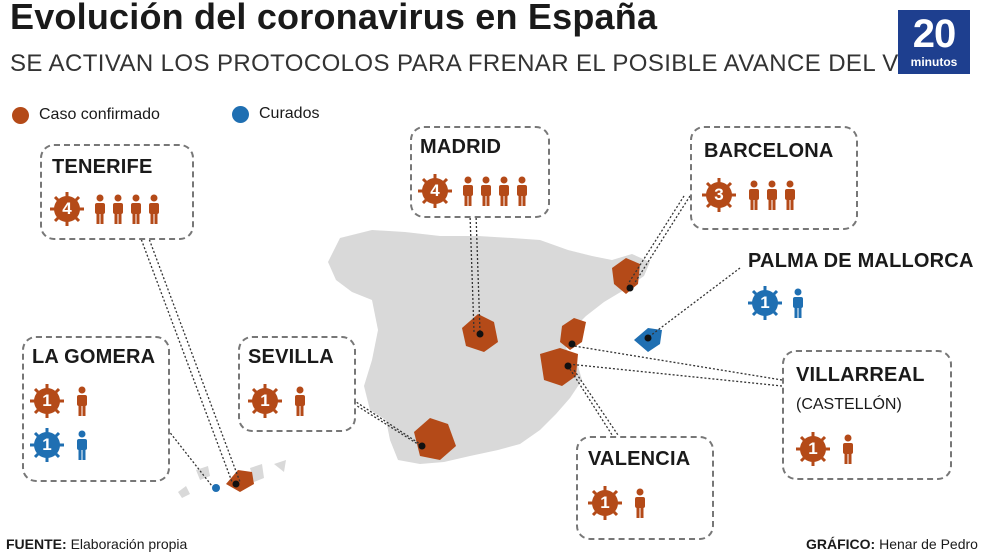  What do you see at coordinates (934, 62) in the screenshot?
I see `logo-word: minutos` at bounding box center [934, 62].